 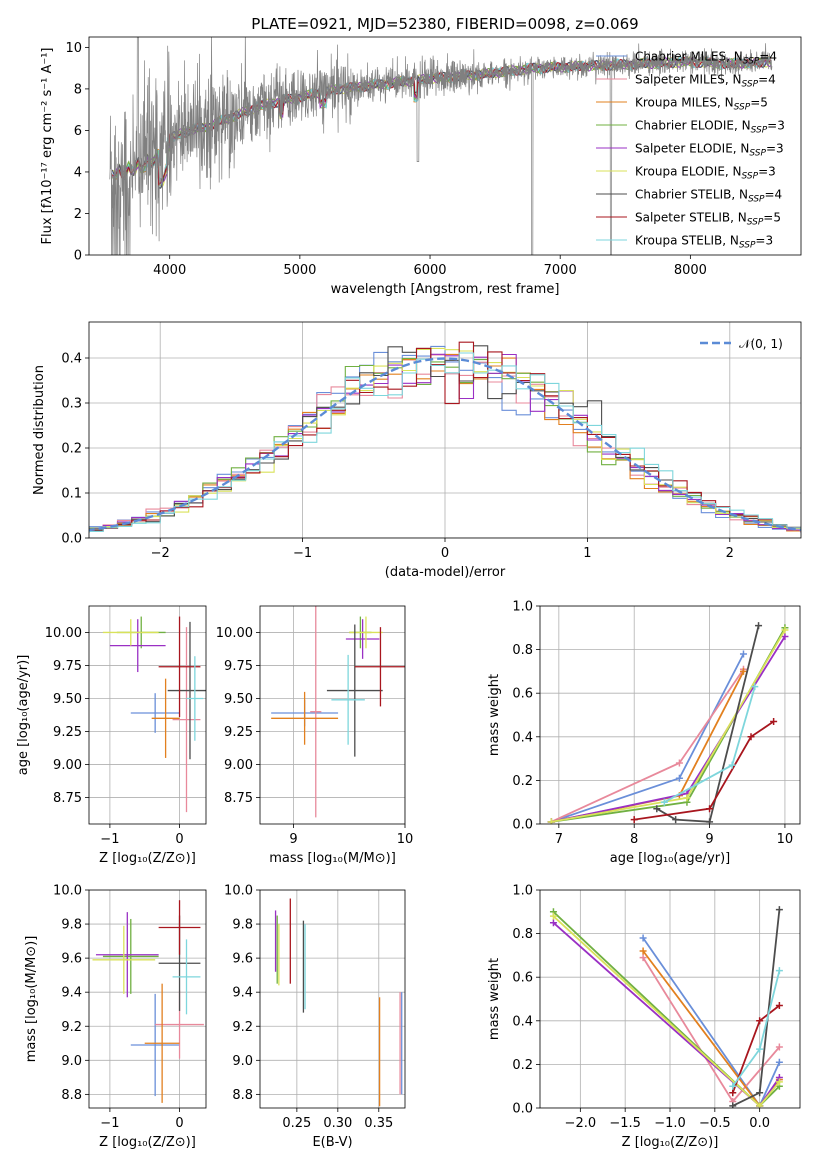 What do you see at coordinates (730, 553) in the screenshot?
I see `x-tick-label: 2` at bounding box center [730, 553].